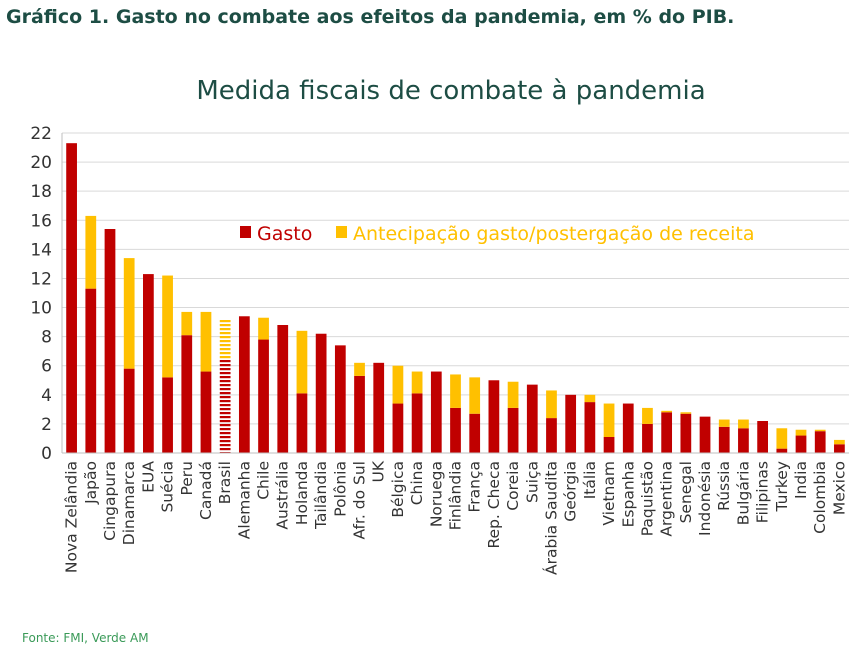  Describe the element at coordinates (456, 495) in the screenshot. I see `x-tick-label: Finlândia` at that location.